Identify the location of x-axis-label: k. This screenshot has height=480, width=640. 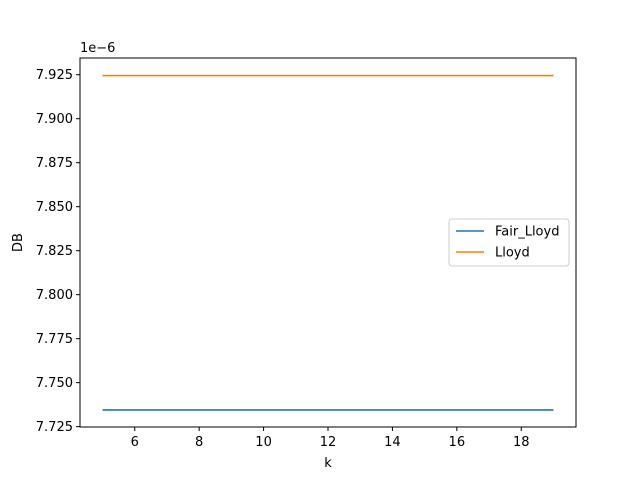
(328, 463).